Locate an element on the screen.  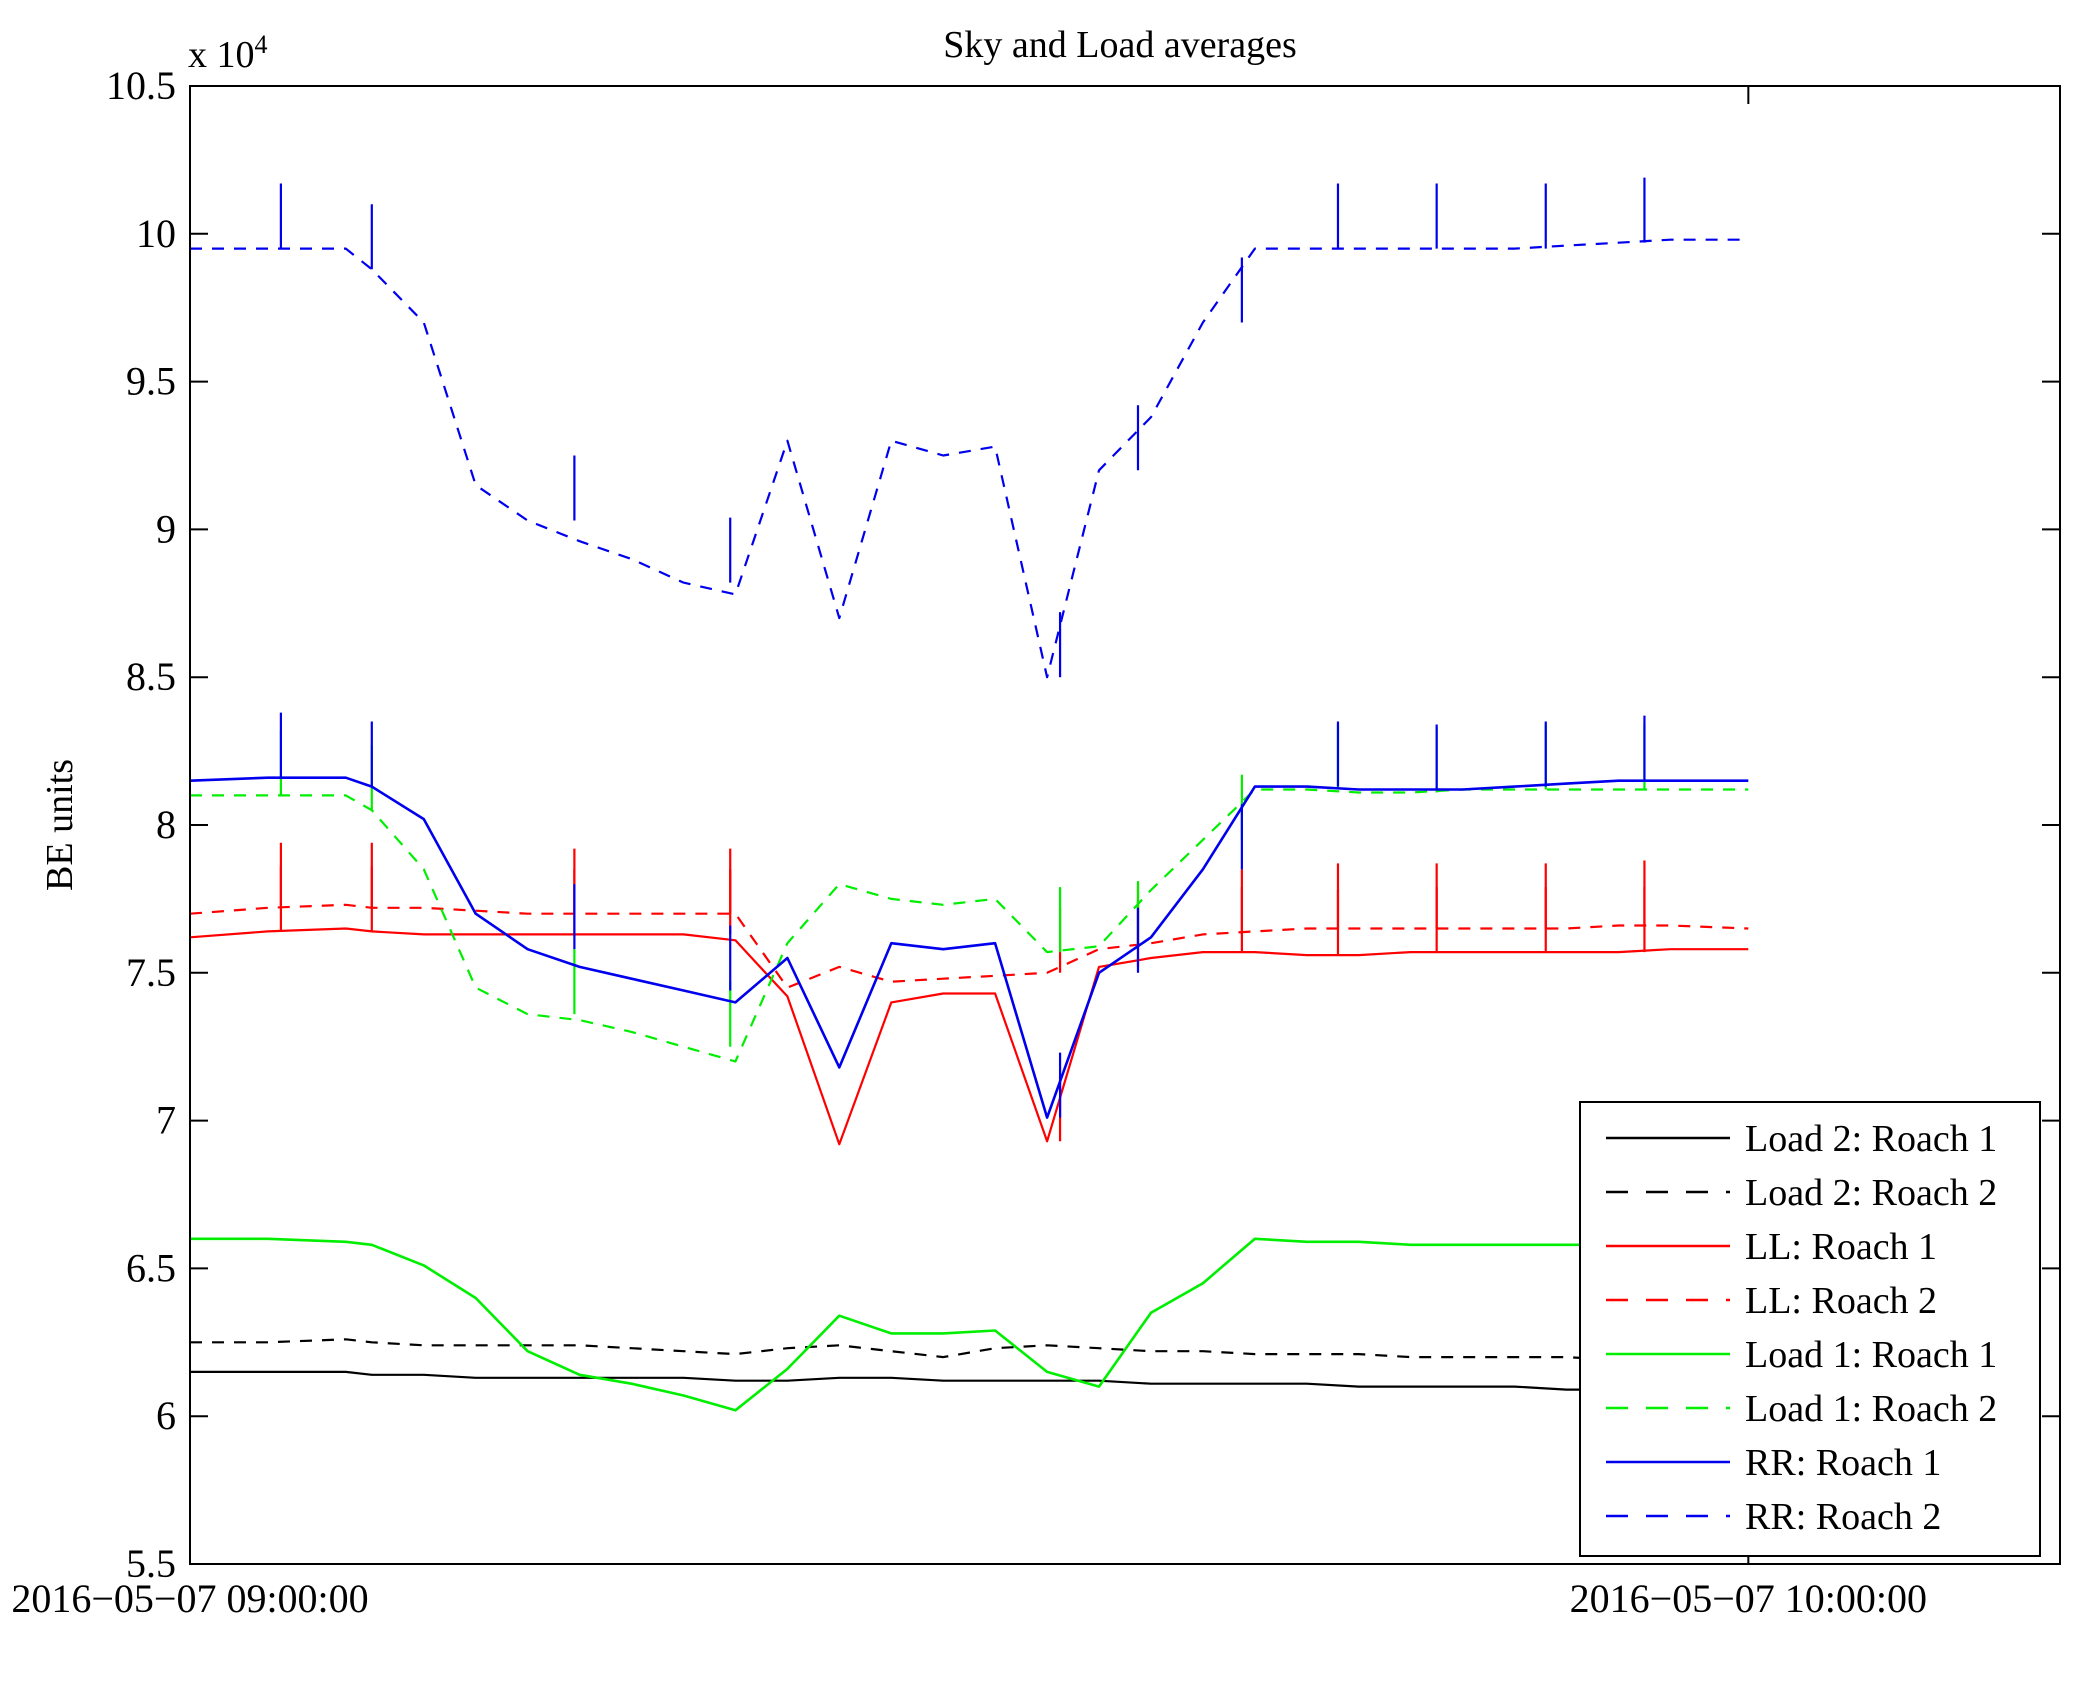
legend-entry: Load 2: Roach 1 is located at coordinates (1871, 1139).